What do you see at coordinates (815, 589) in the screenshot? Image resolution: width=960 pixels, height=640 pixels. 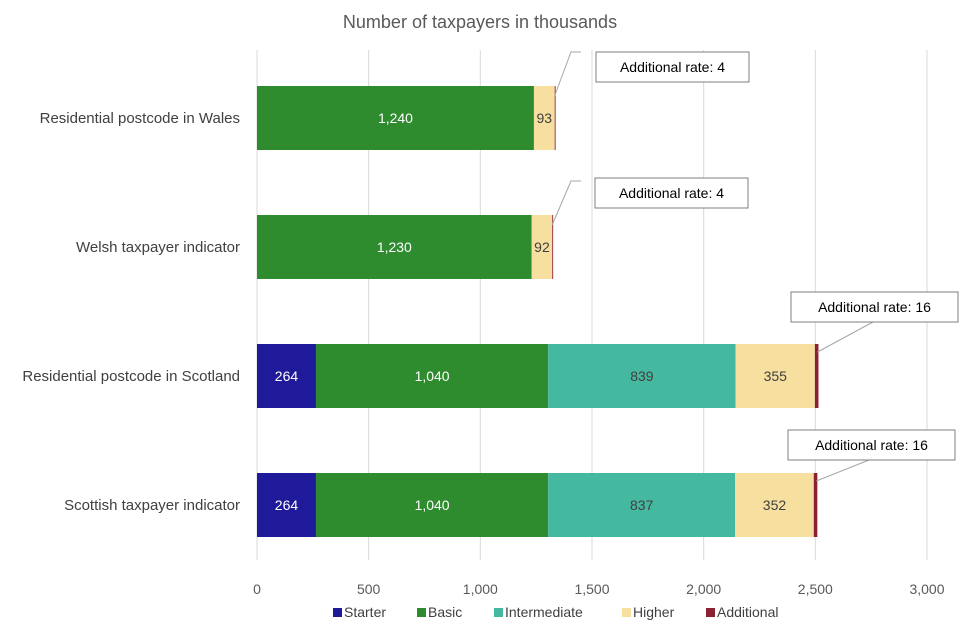 I see `x-tick-label: 2,500` at bounding box center [815, 589].